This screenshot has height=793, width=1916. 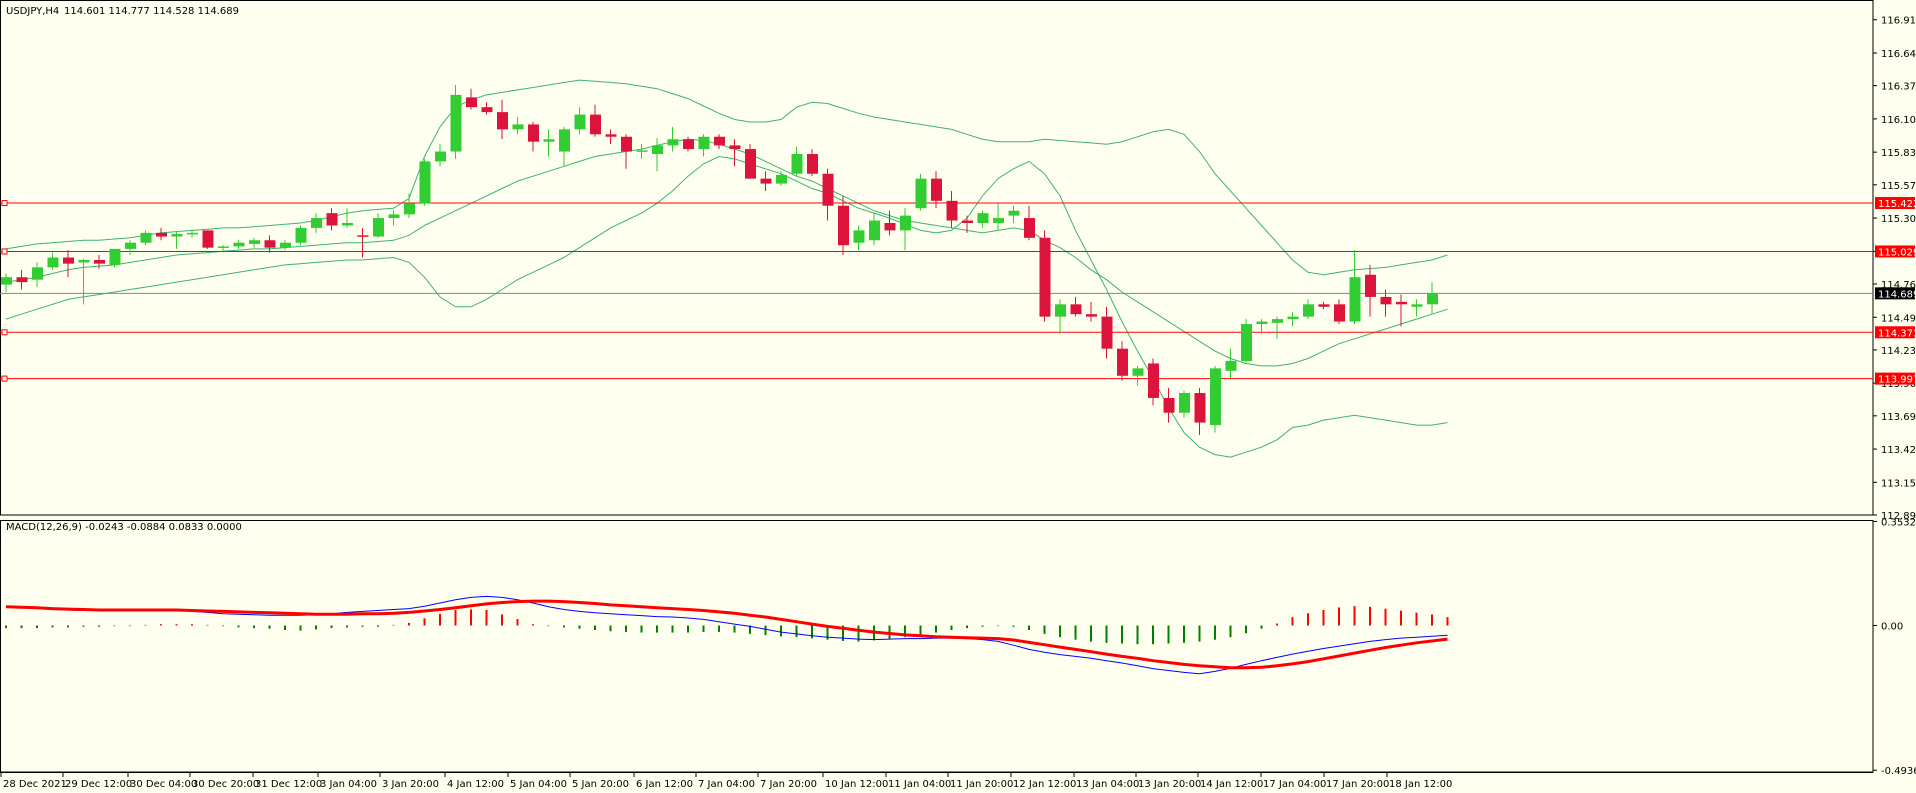 I want to click on candle-body, so click(x=688, y=144).